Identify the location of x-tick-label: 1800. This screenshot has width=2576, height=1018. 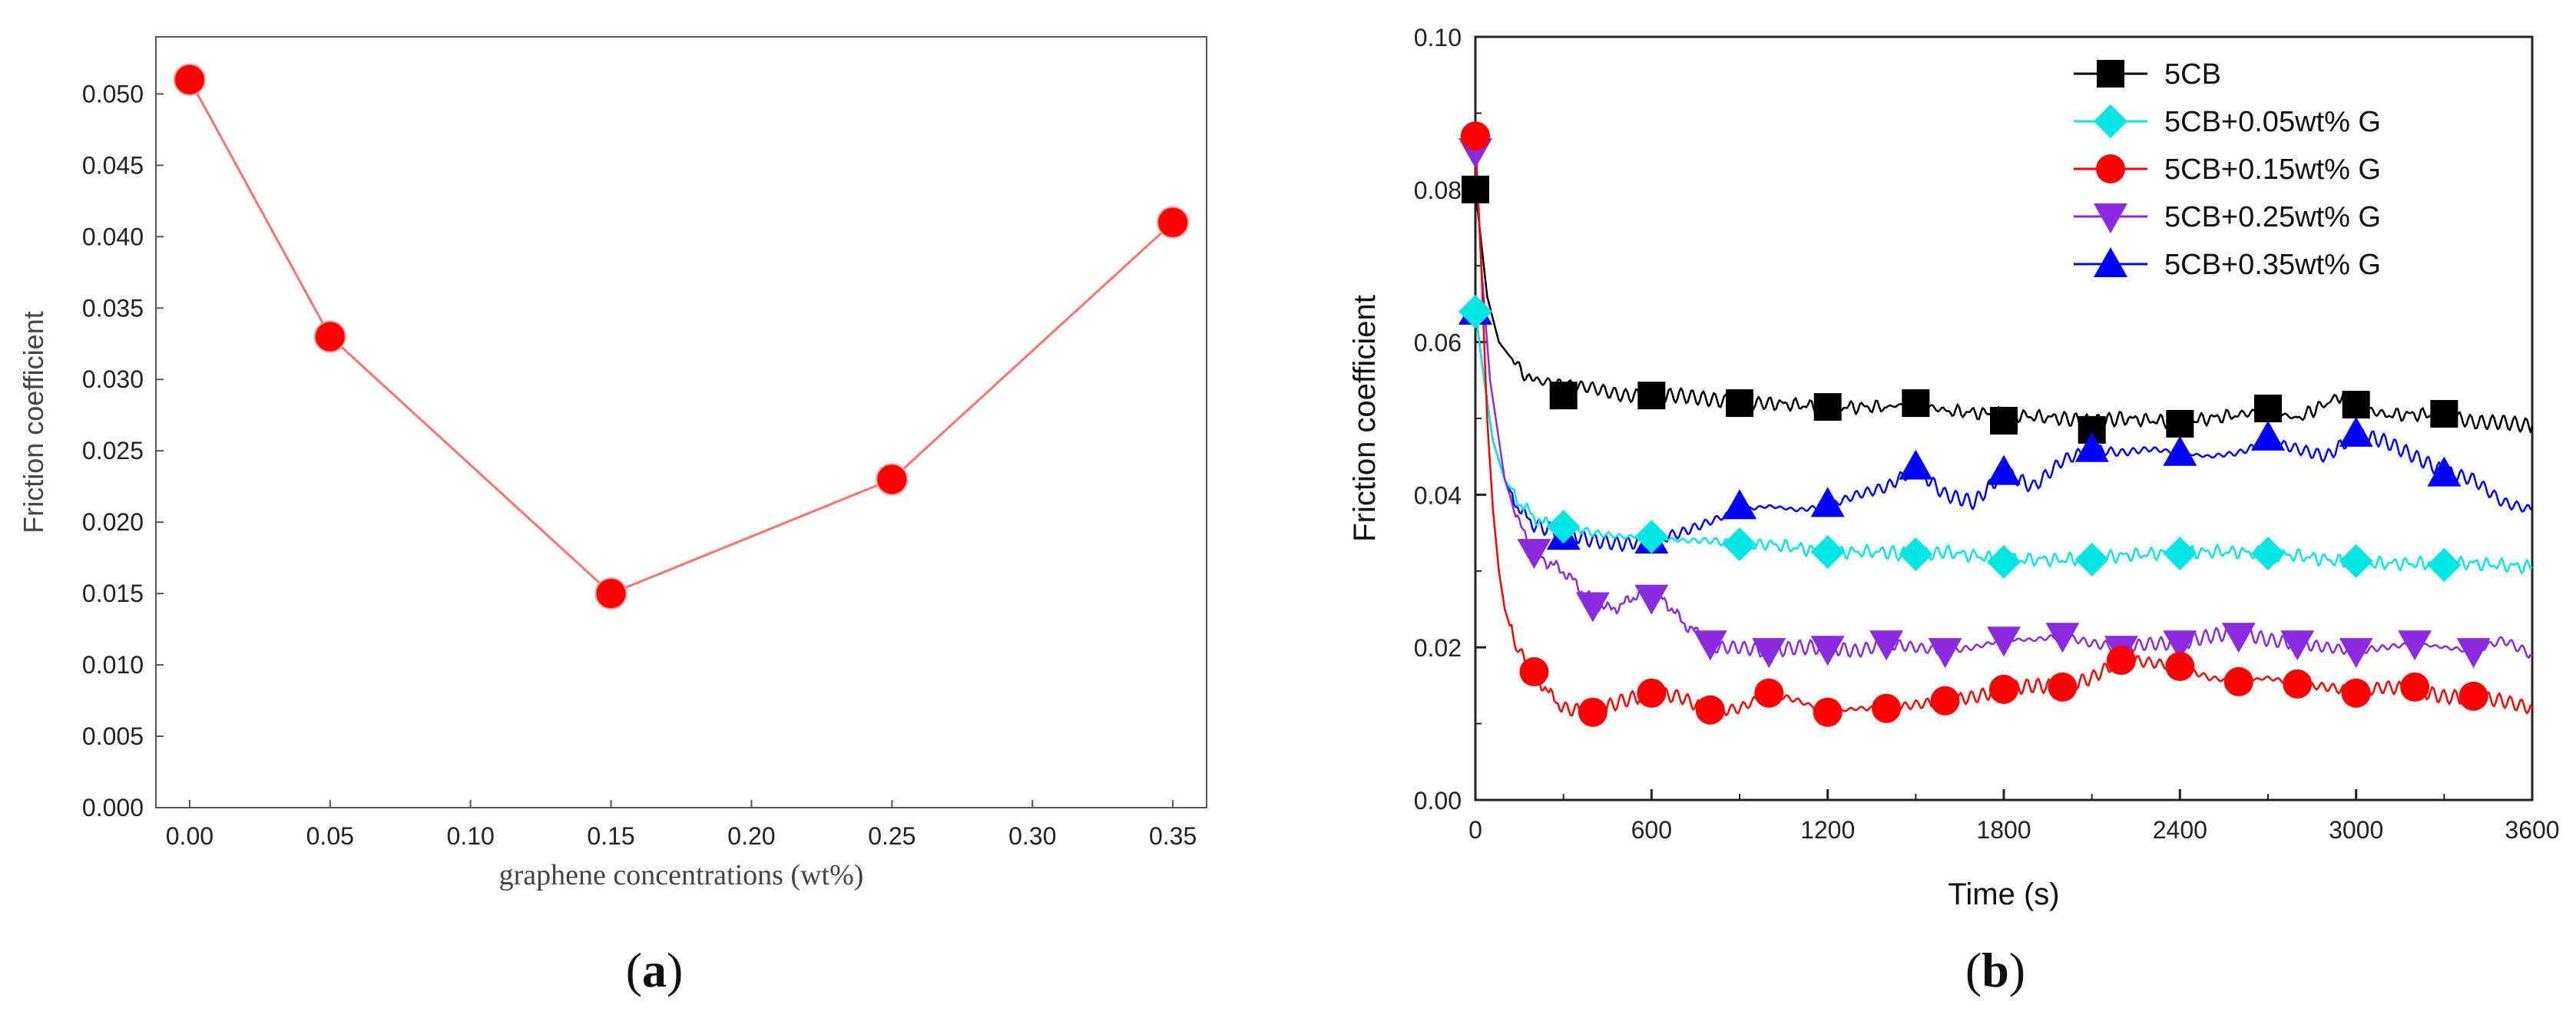
(2003, 830).